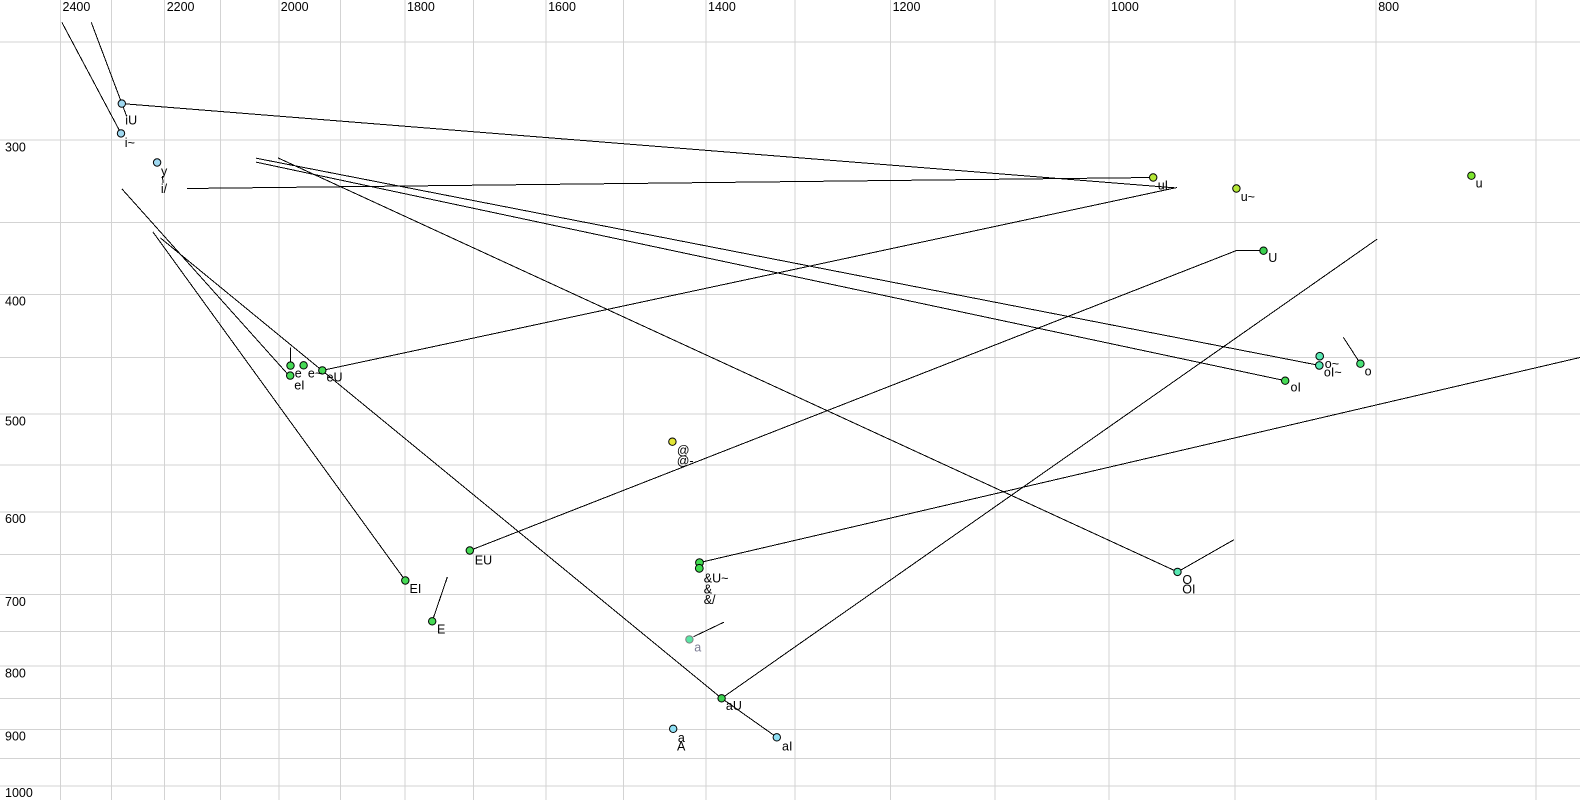 The image size is (1580, 800). I want to click on svg-text: 2200, so click(181, 7).